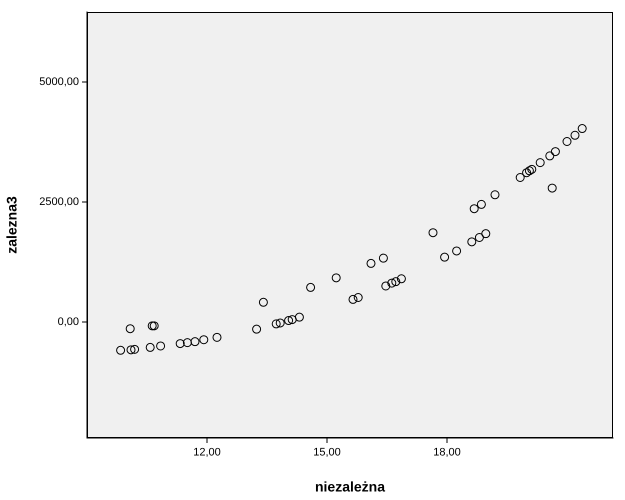 The height and width of the screenshot is (500, 625). Describe the element at coordinates (350, 486) in the screenshot. I see `x-axis-title: niezależna` at that location.